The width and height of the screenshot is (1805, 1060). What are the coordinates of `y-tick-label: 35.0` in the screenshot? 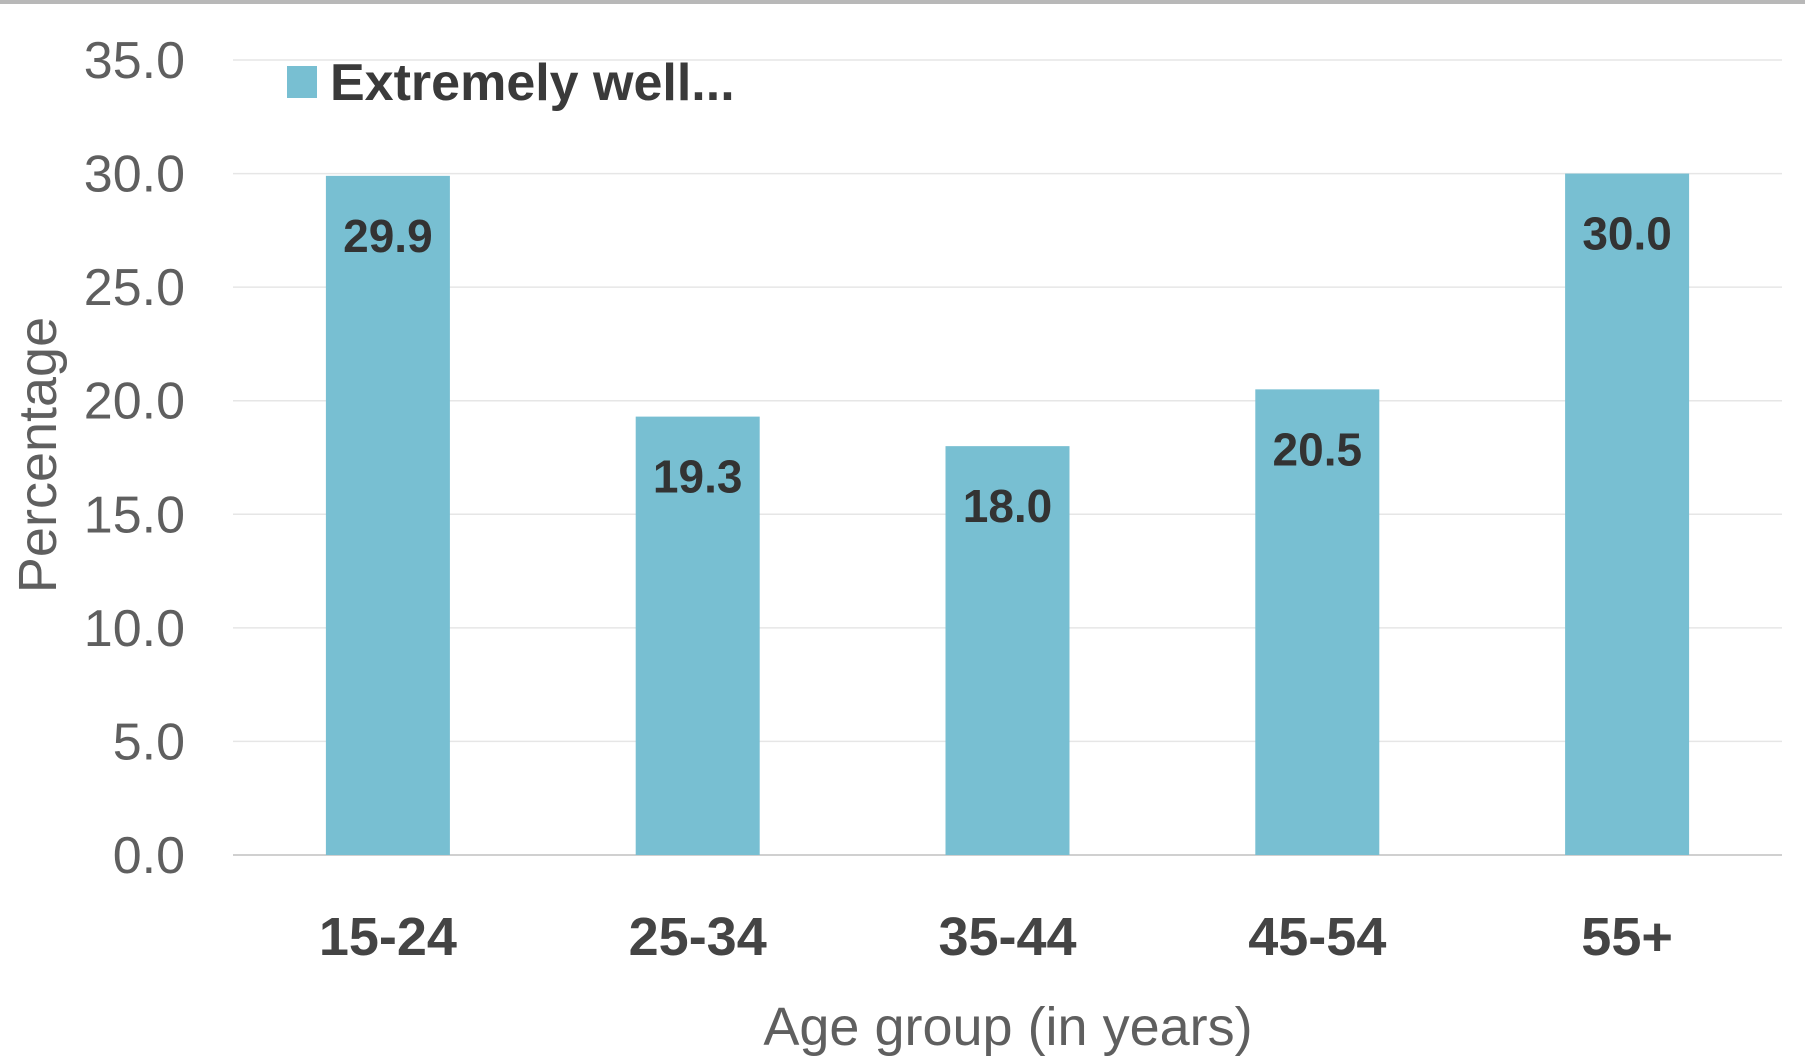 It's located at (134, 61).